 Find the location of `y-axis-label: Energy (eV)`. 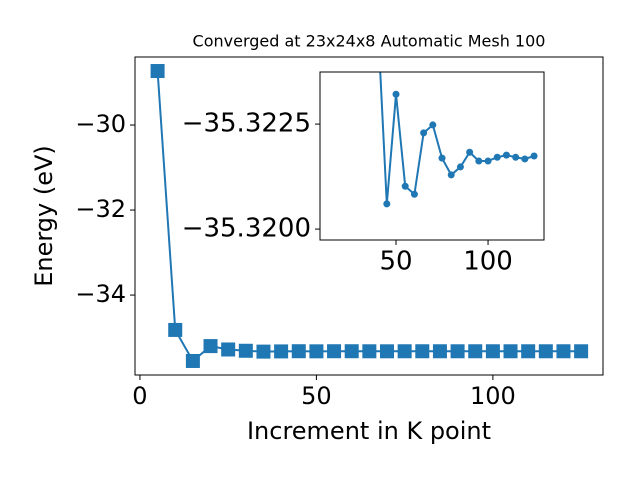

y-axis-label: Energy (eV) is located at coordinates (44, 216).